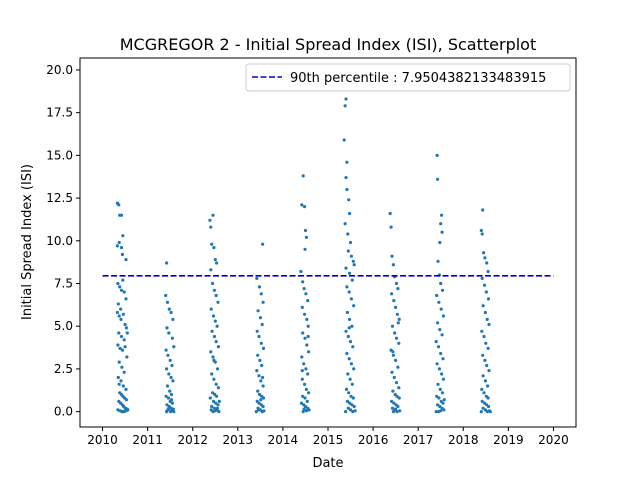 This screenshot has width=640, height=480. I want to click on x-tick-label: 2020, so click(553, 440).